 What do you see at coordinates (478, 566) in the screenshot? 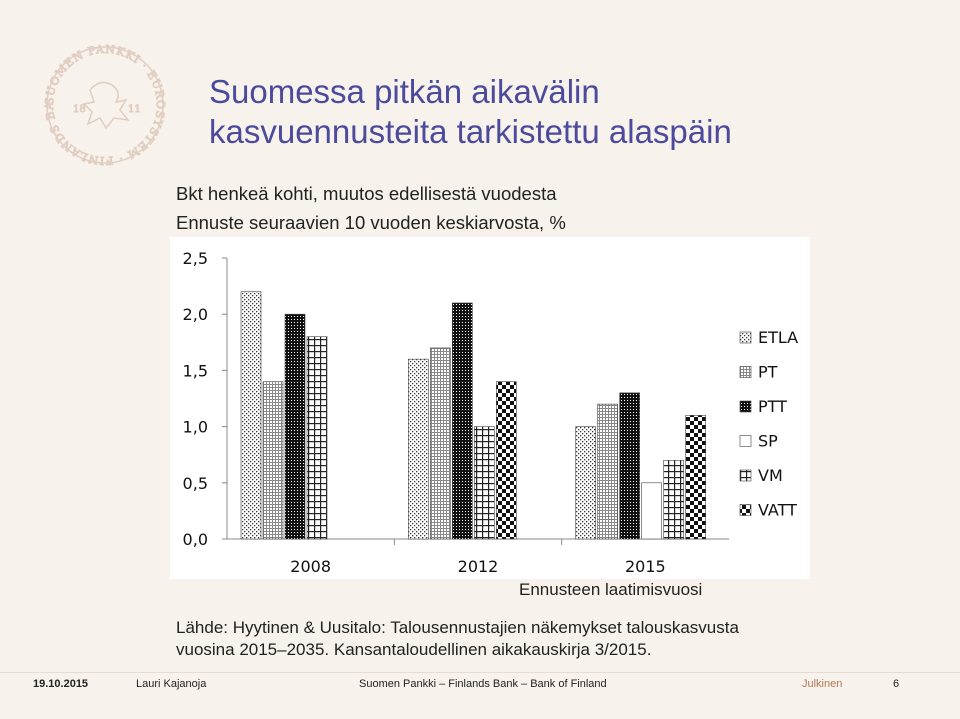
I see `x-tick-label: 2012` at bounding box center [478, 566].